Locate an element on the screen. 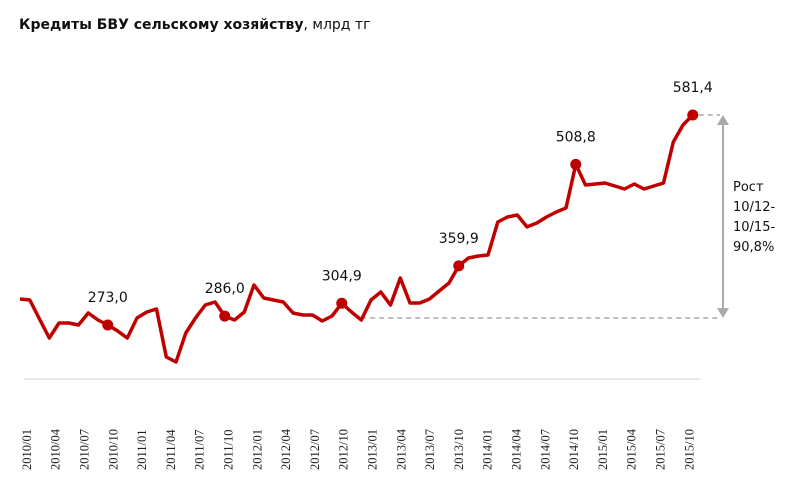 The image size is (800, 485). x-tick-label: 2013/10 is located at coordinates (459, 449).